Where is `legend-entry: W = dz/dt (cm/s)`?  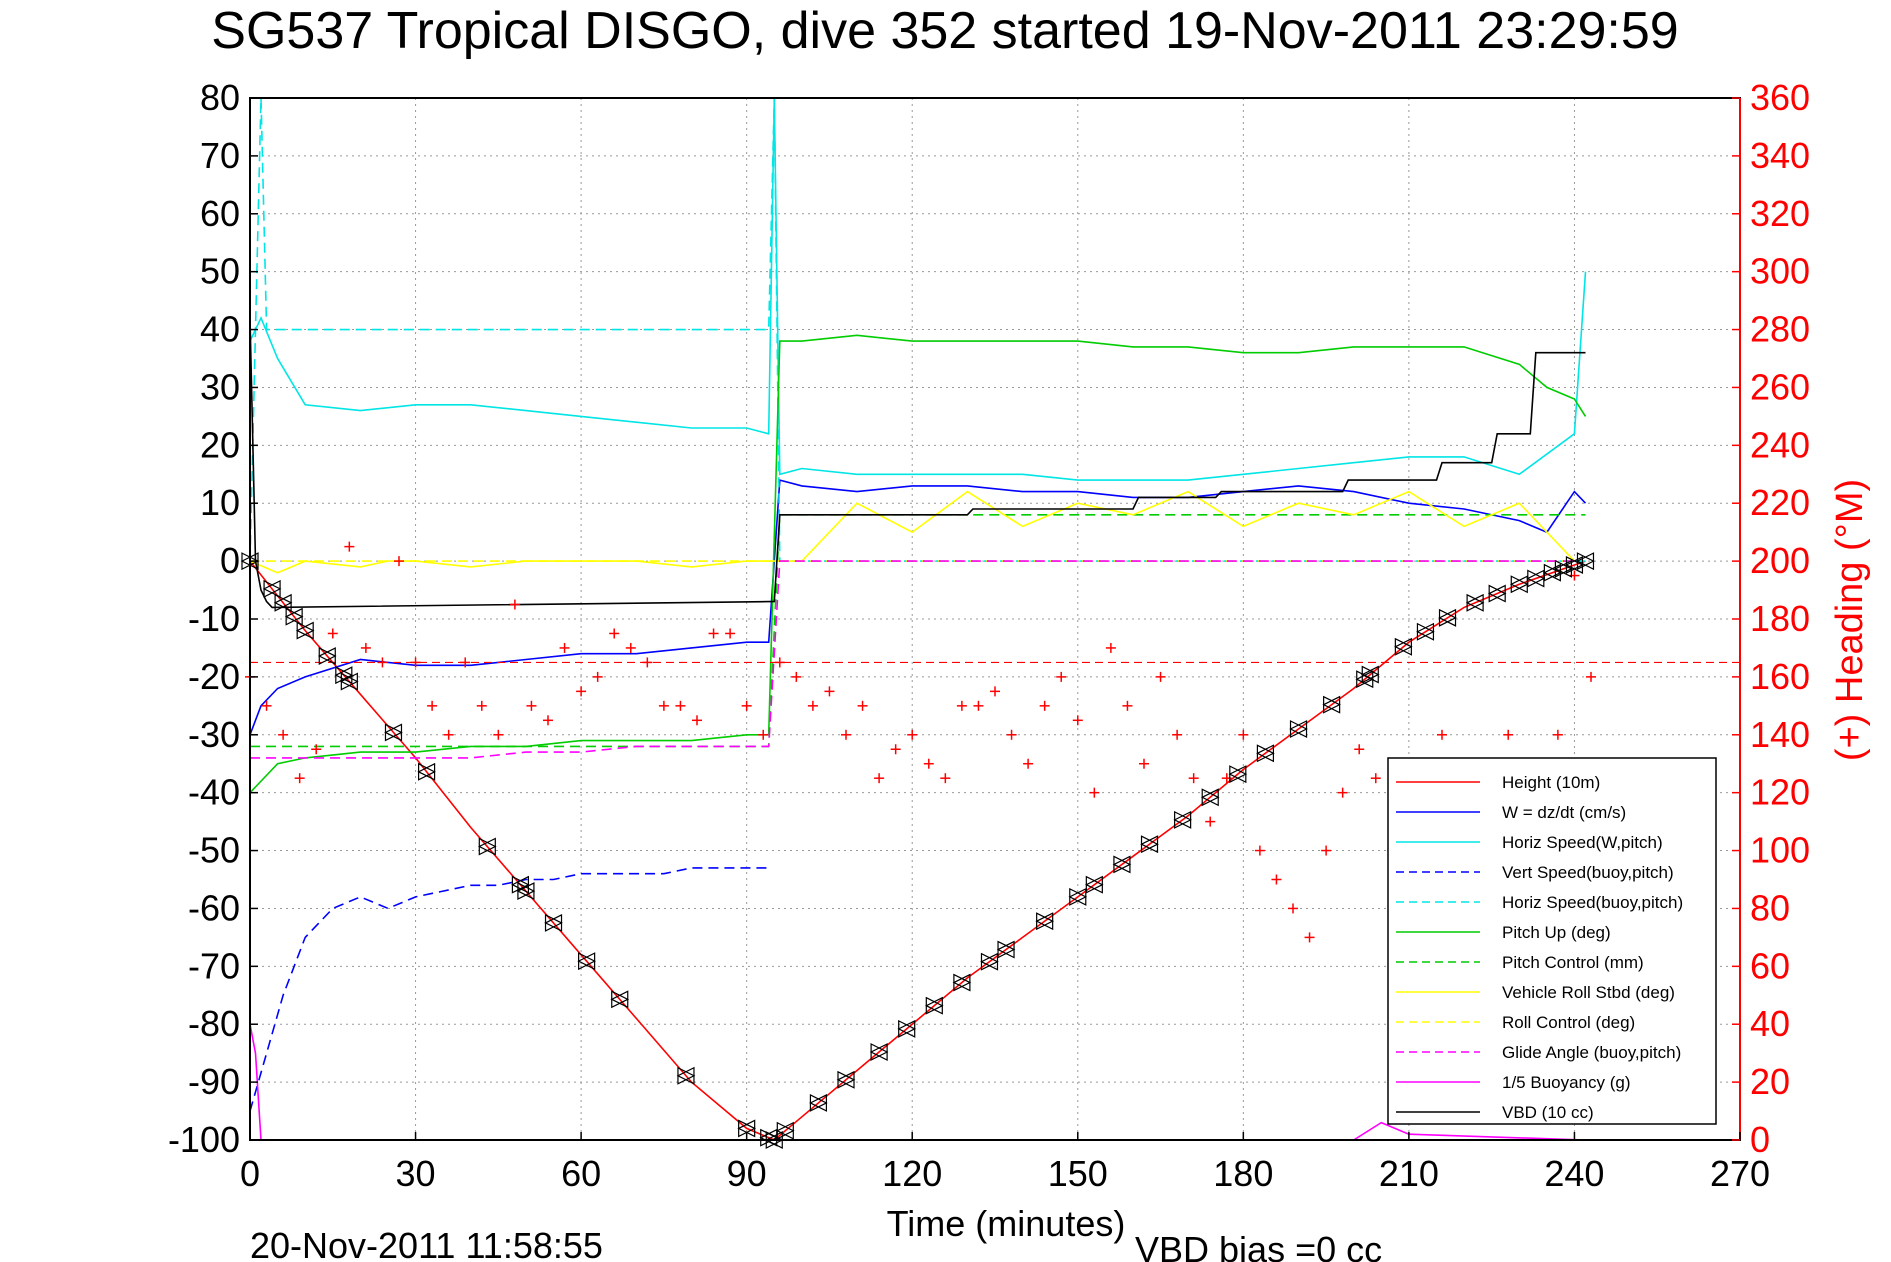
legend-entry: W = dz/dt (cm/s) is located at coordinates (1564, 812).